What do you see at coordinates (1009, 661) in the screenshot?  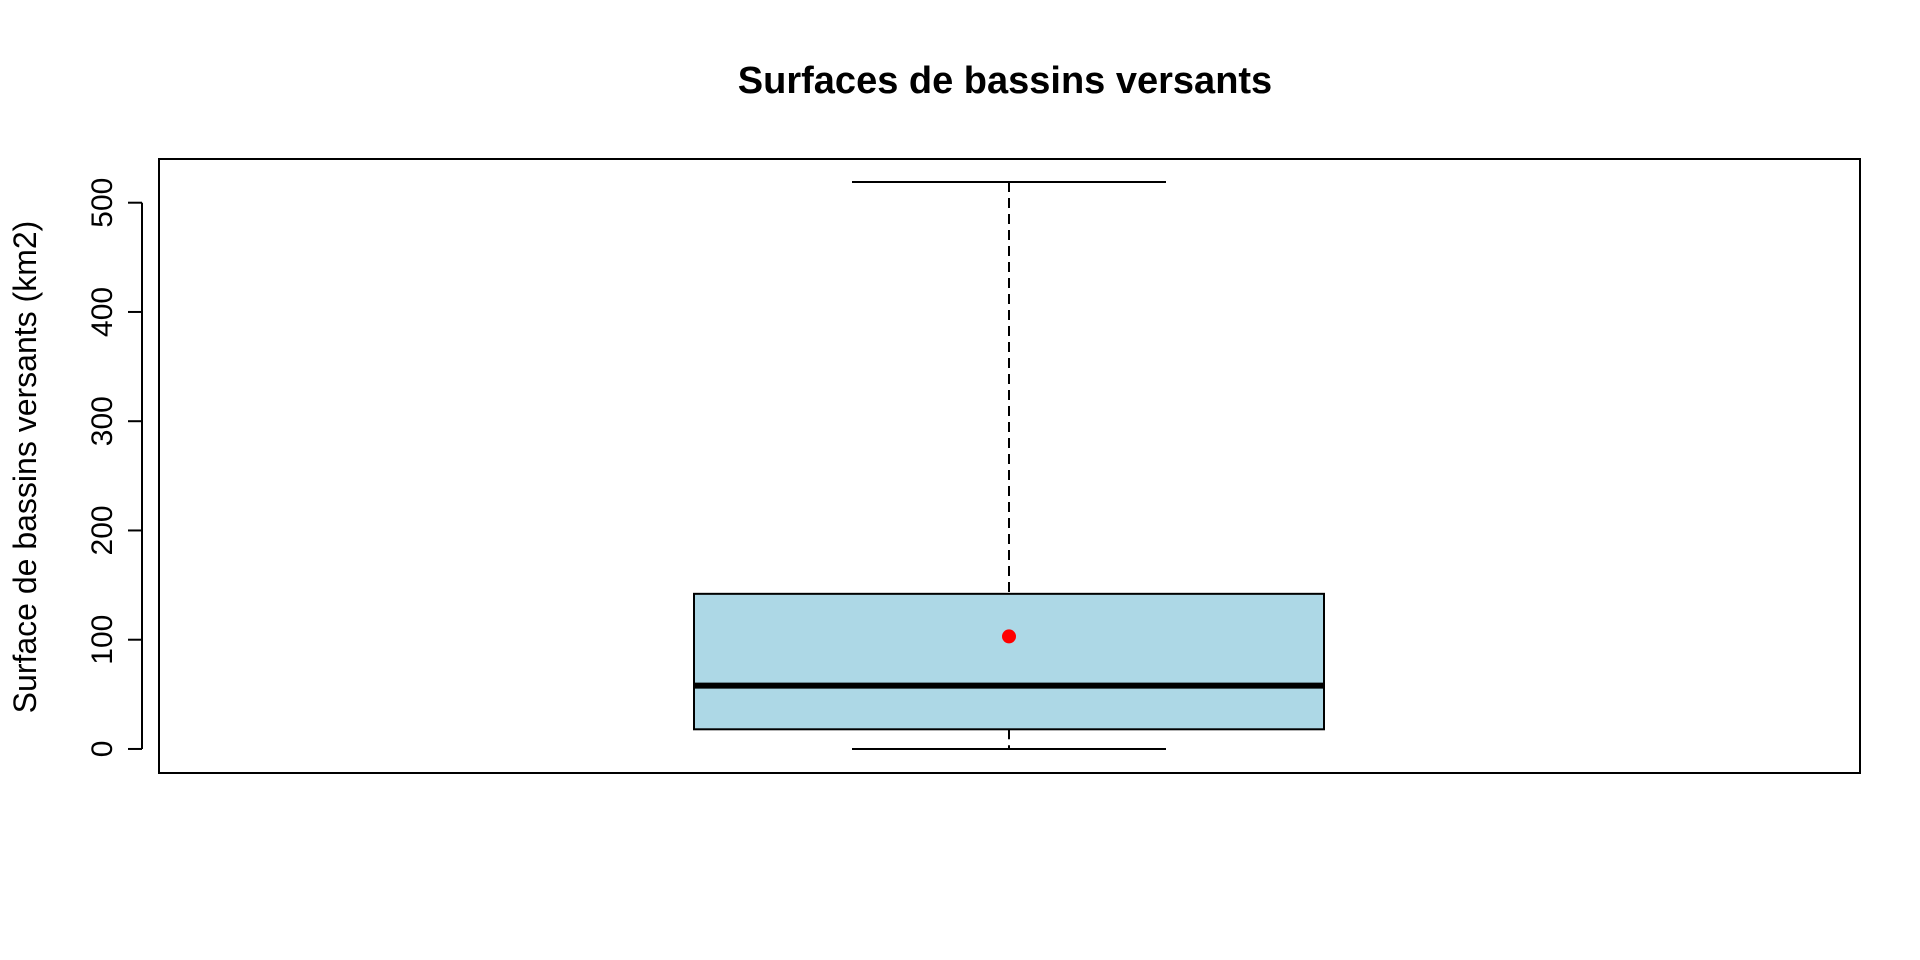 I see `iqr-box` at bounding box center [1009, 661].